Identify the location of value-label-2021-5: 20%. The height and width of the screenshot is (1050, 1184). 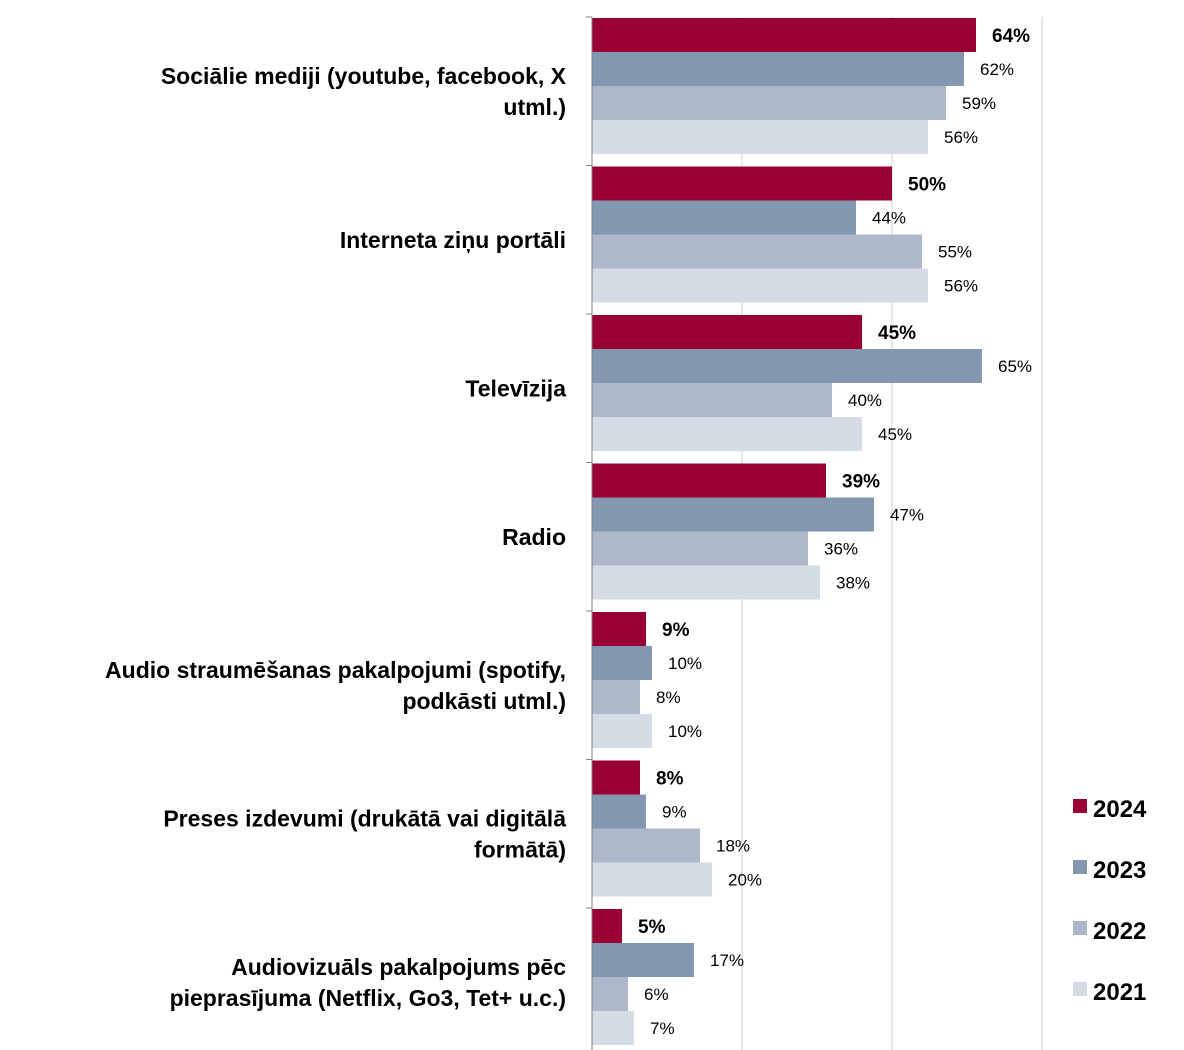
(745, 880).